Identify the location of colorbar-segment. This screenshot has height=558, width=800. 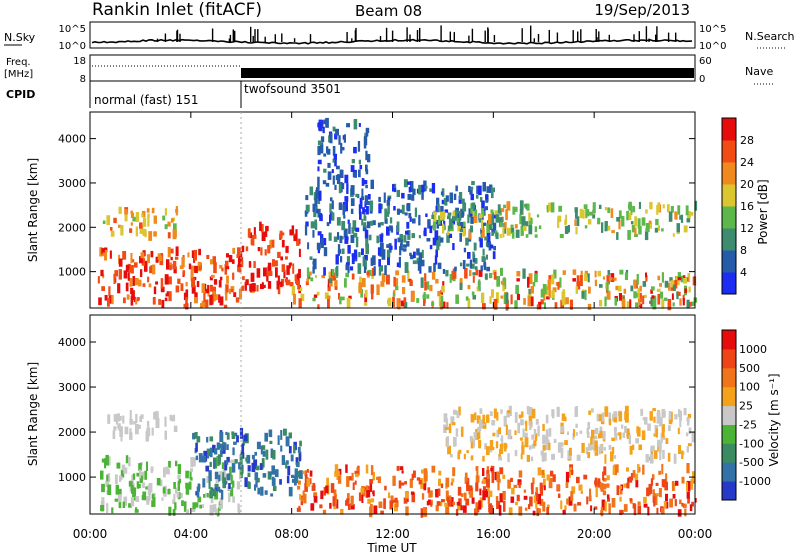
(729, 129).